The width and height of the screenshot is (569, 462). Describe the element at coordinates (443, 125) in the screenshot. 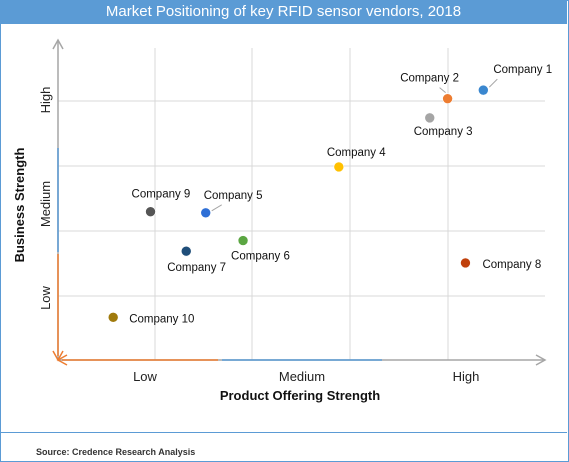

I see `point-company-3: Company 3` at that location.